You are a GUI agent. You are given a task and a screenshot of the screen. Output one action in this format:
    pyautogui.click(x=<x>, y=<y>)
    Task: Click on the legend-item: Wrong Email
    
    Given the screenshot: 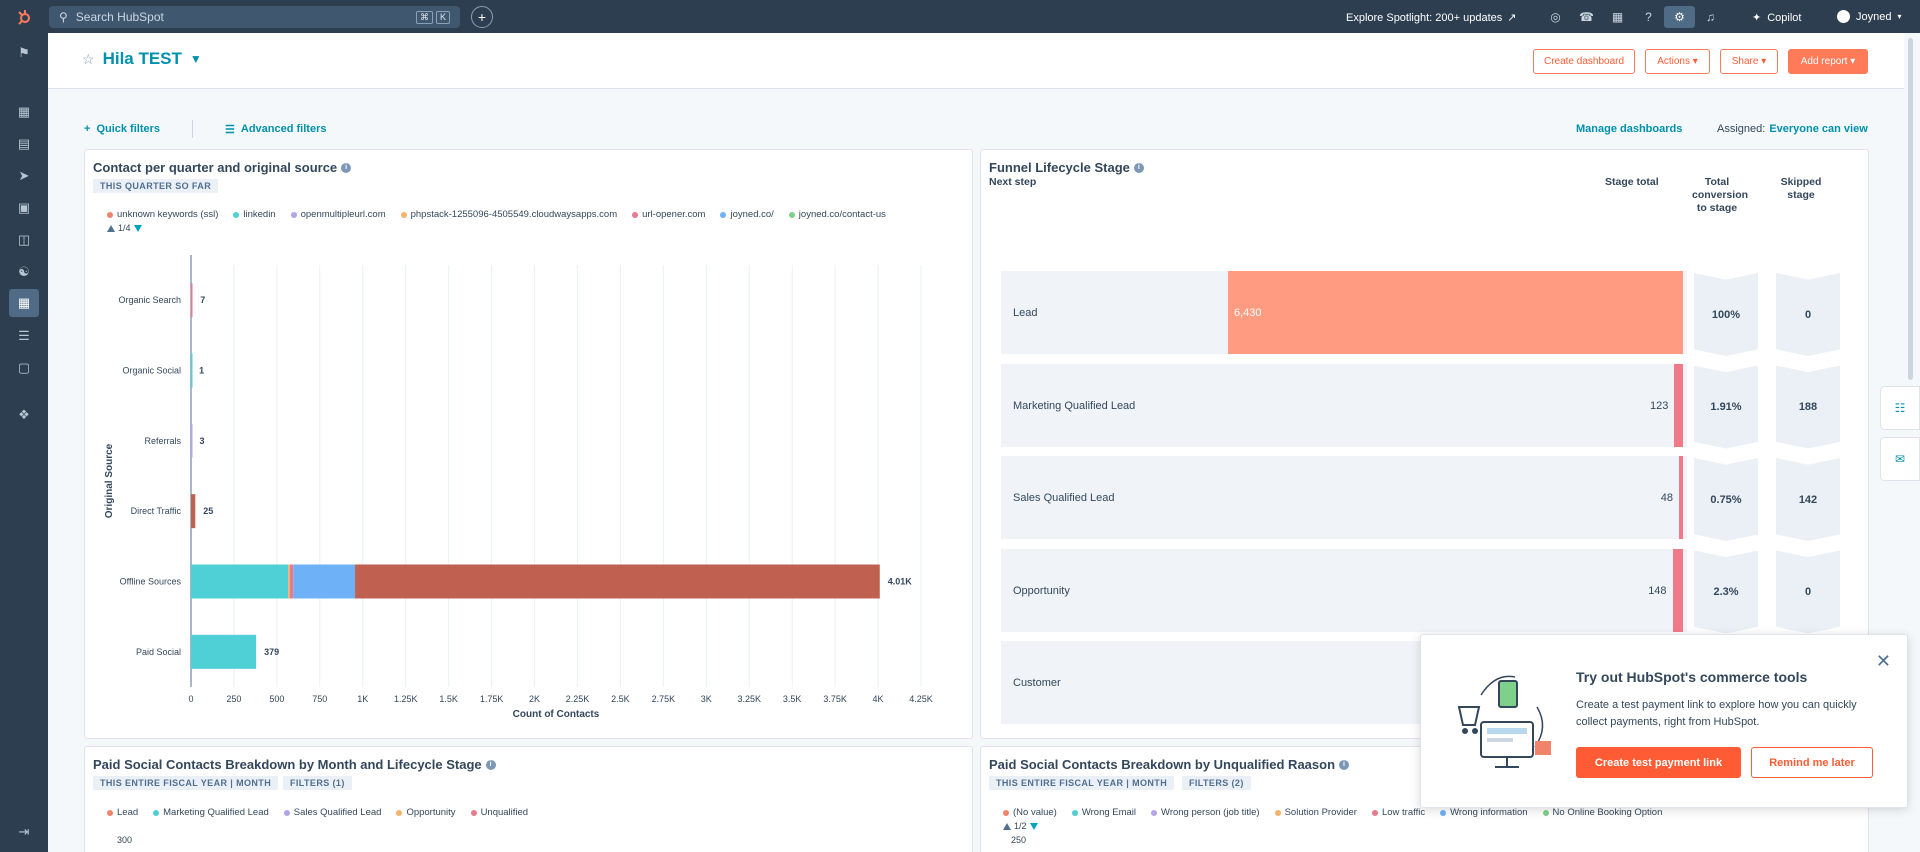 What is the action you would take?
    pyautogui.click(x=1103, y=812)
    